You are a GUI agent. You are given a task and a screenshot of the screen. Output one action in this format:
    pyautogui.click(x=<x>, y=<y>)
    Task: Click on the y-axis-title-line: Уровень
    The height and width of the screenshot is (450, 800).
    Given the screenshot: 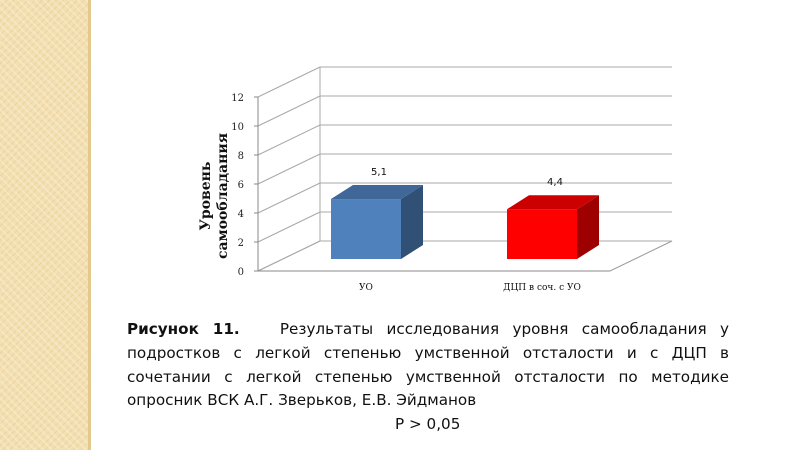 What is the action you would take?
    pyautogui.click(x=206, y=196)
    